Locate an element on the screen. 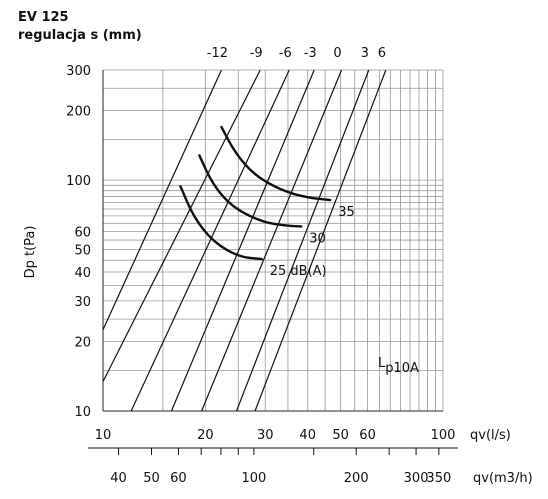 This screenshot has height=499, width=548. x-tick-label: 60 is located at coordinates (367, 435).